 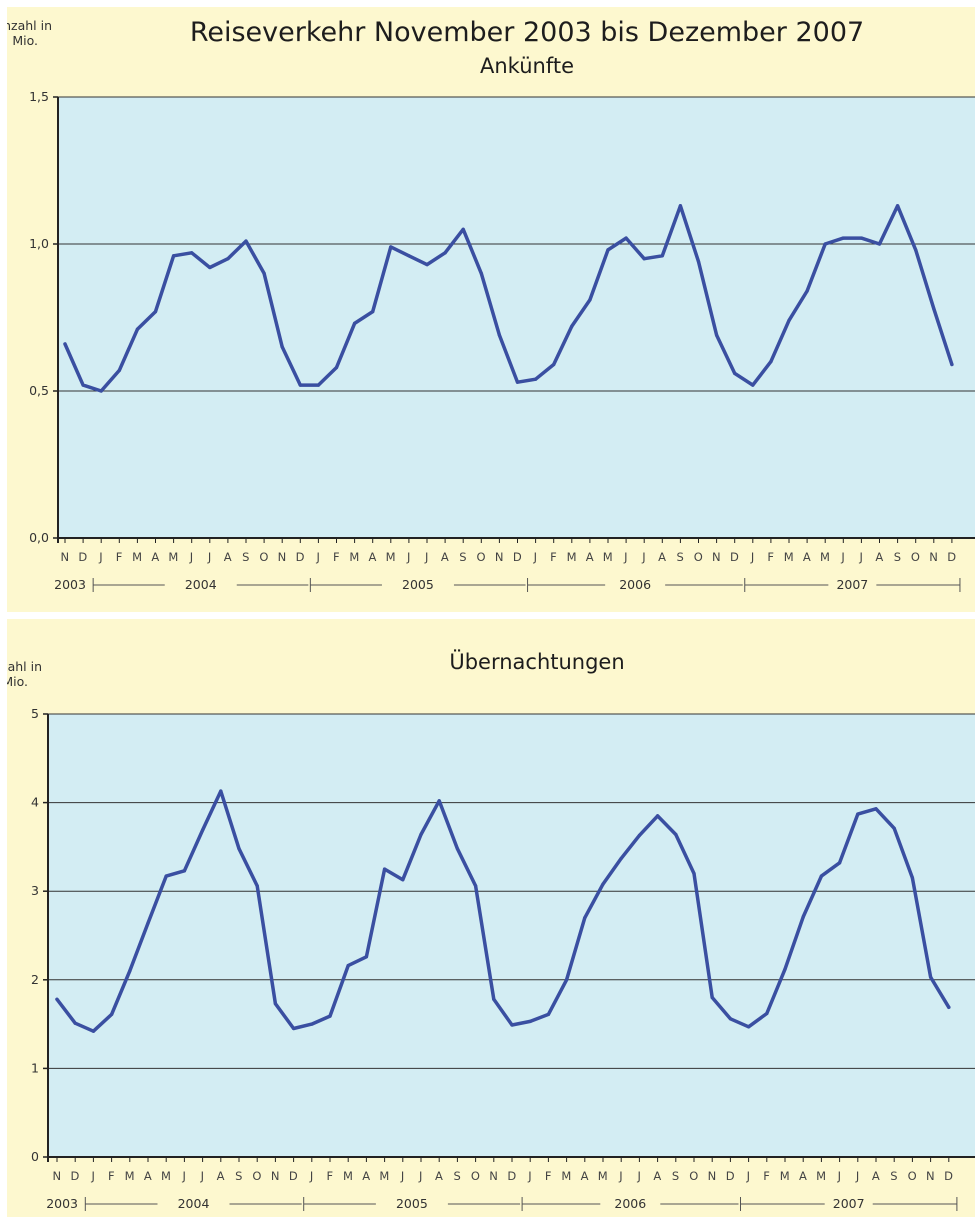 I want to click on x-year-label: 2004, so click(x=201, y=584).